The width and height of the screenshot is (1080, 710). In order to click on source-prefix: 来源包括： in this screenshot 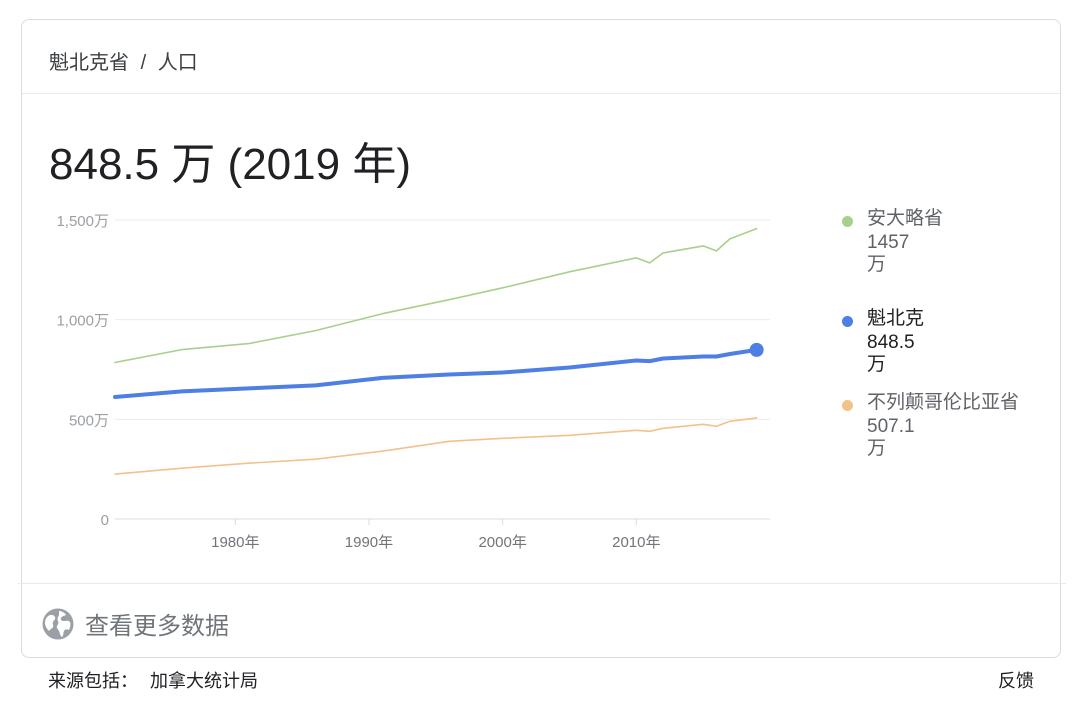, I will do `click(93, 681)`.